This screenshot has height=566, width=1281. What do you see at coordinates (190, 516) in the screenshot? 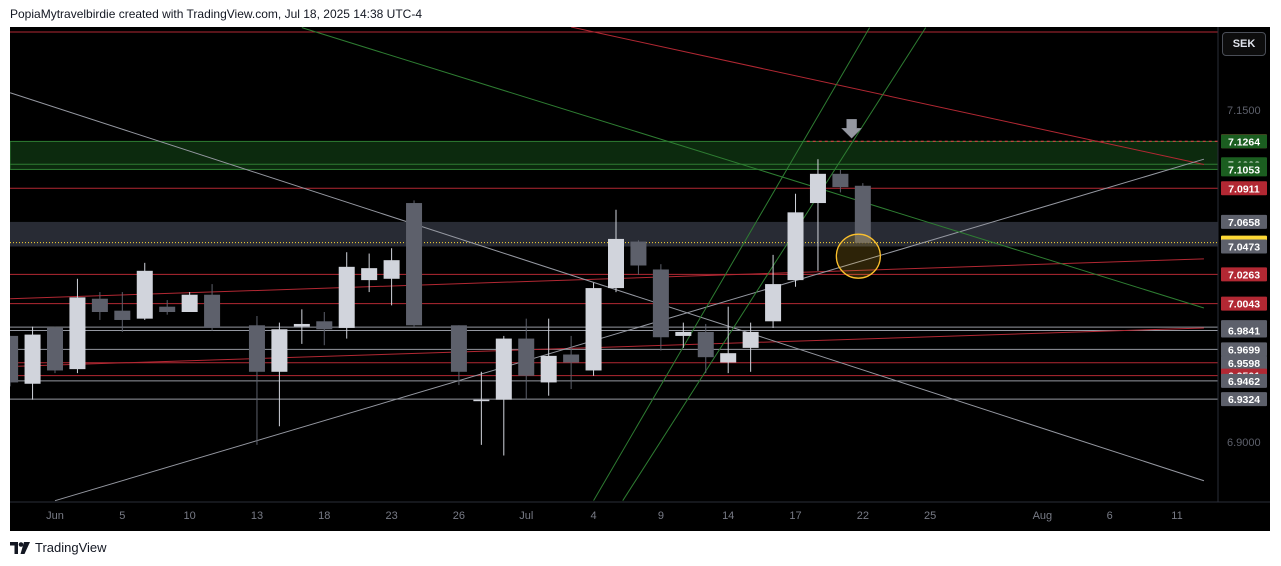
I see `x-tick-label: 10` at bounding box center [190, 516].